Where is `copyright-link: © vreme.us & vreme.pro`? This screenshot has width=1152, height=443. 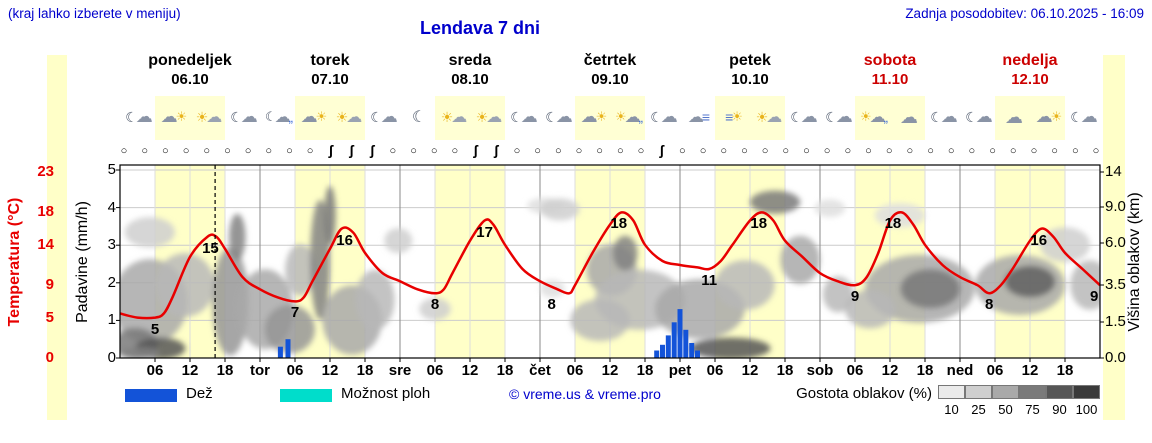
copyright-link: © vreme.us & vreme.pro is located at coordinates (585, 394).